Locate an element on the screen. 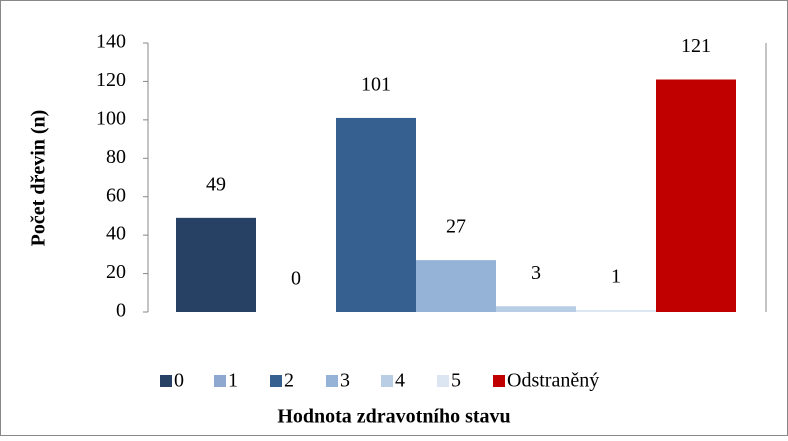 This screenshot has width=788, height=441. y-tick-label: 0 is located at coordinates (121, 311).